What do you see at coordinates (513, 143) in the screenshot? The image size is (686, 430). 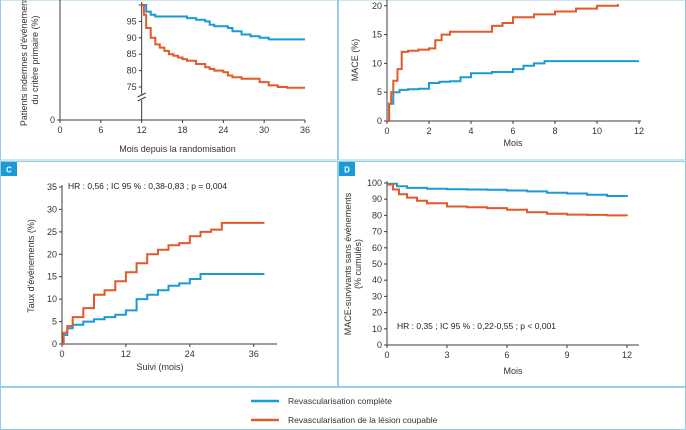 I see `x-label-b: Mois` at bounding box center [513, 143].